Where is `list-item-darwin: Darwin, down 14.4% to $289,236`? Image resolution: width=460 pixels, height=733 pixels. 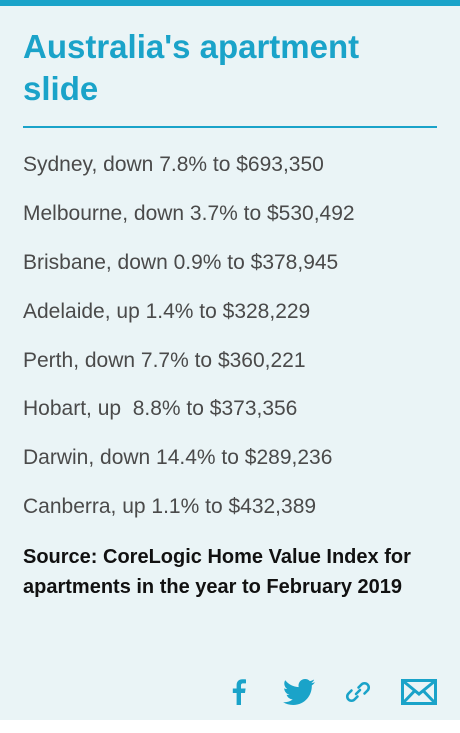
list-item-darwin: Darwin, down 14.4% to $289,236 is located at coordinates (178, 458).